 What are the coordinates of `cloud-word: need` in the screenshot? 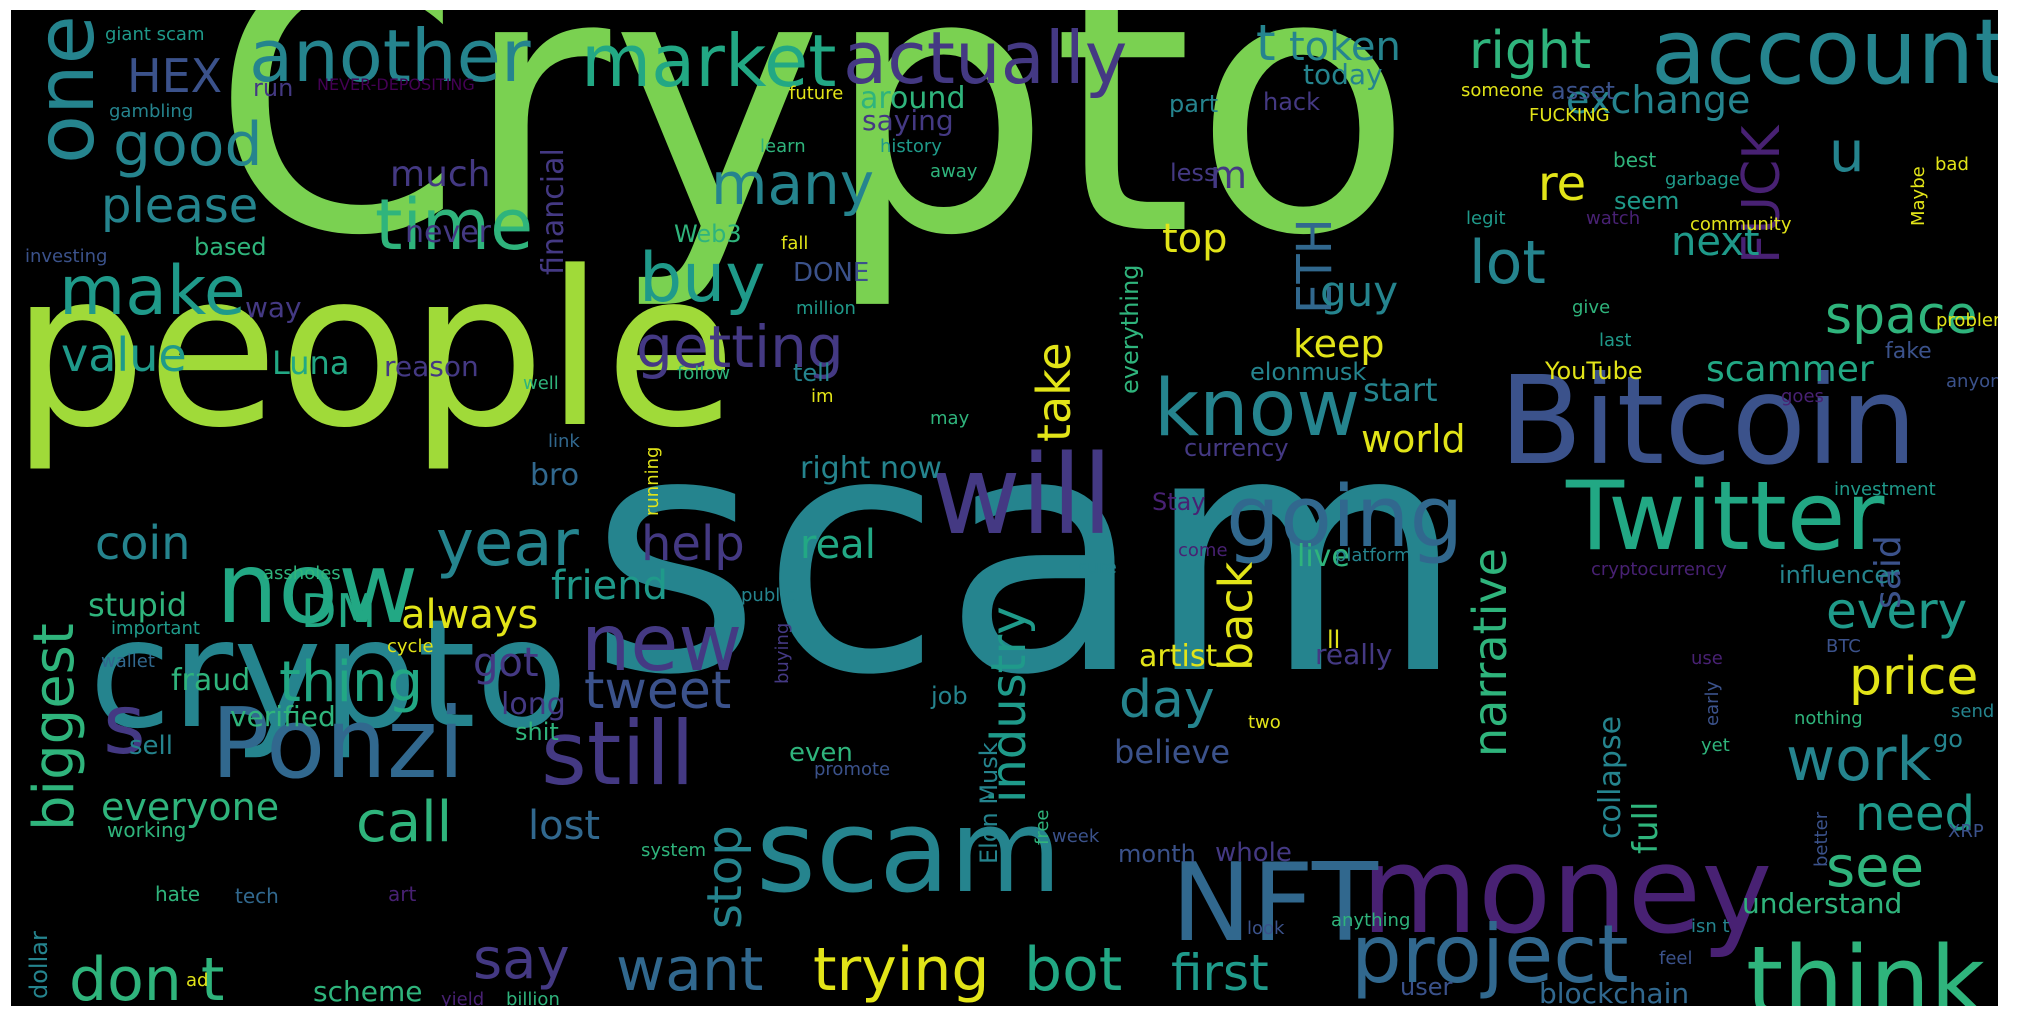 It's located at (1915, 814).